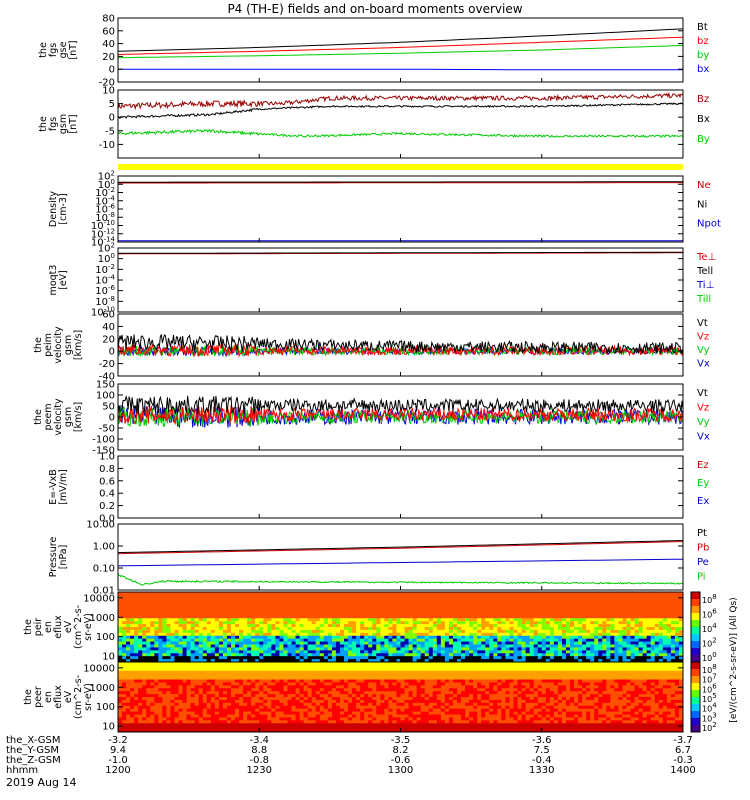  What do you see at coordinates (702, 533) in the screenshot?
I see `legend-pt: Pt` at bounding box center [702, 533].